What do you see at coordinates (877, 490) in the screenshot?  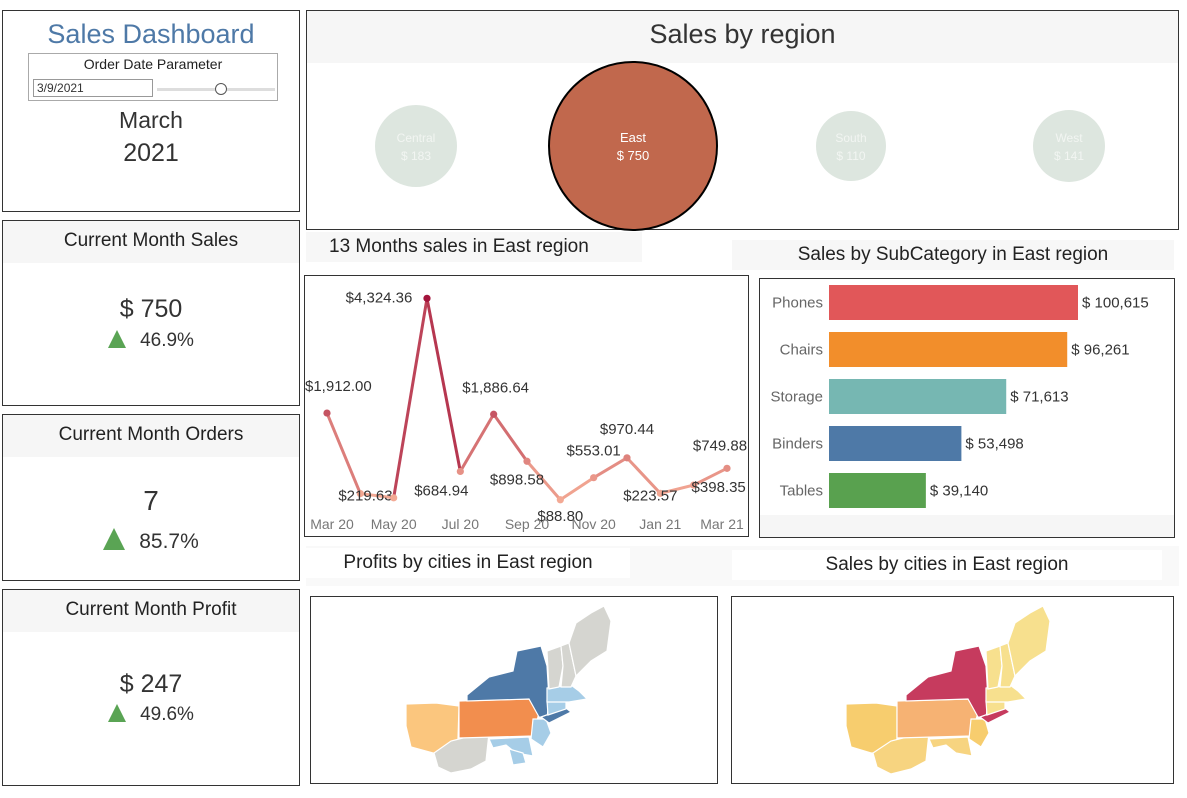 I see `bar-tables` at bounding box center [877, 490].